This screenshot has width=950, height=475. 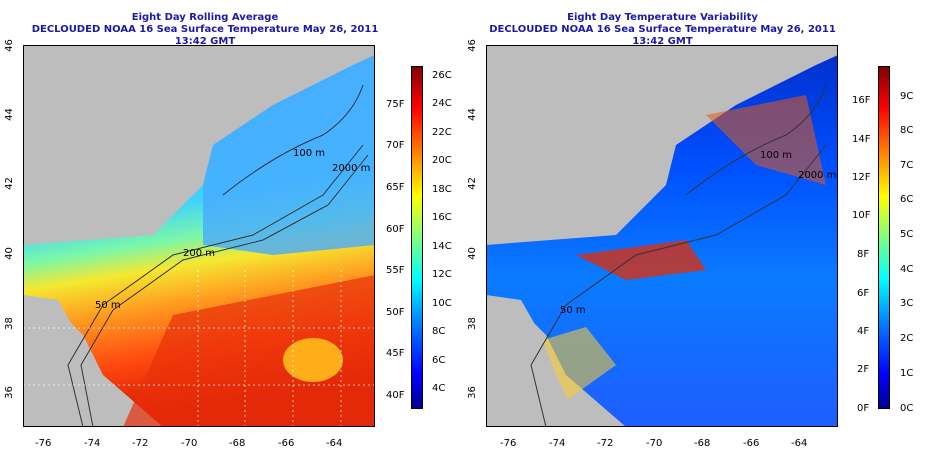 I want to click on f-tick: 45F, so click(x=395, y=353).